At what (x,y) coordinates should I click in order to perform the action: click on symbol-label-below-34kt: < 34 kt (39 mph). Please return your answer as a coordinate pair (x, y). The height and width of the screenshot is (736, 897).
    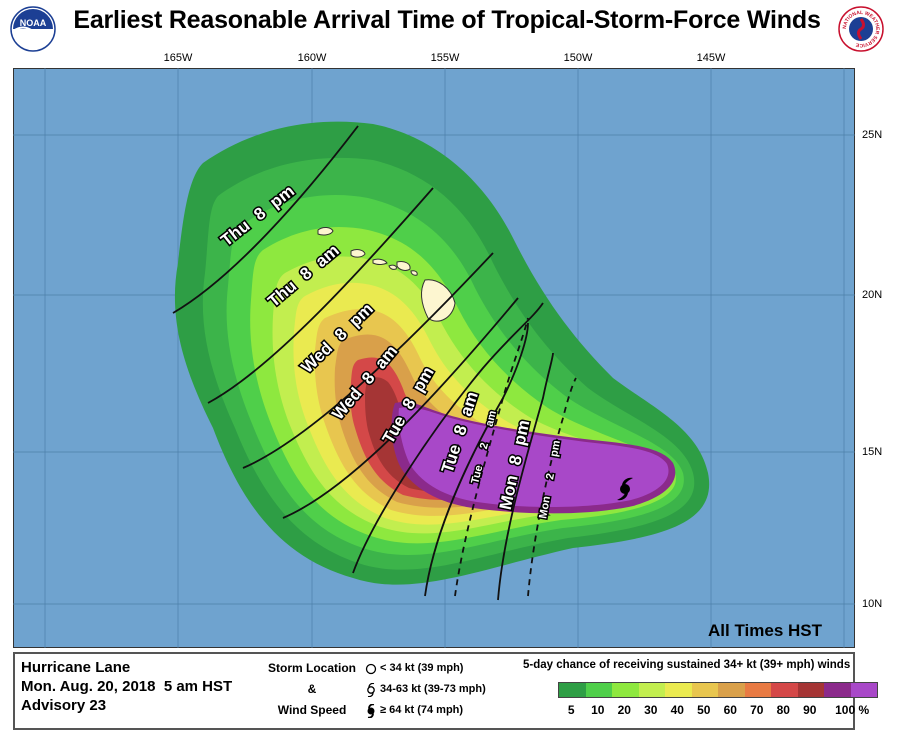
    Looking at the image, I should click on (422, 668).